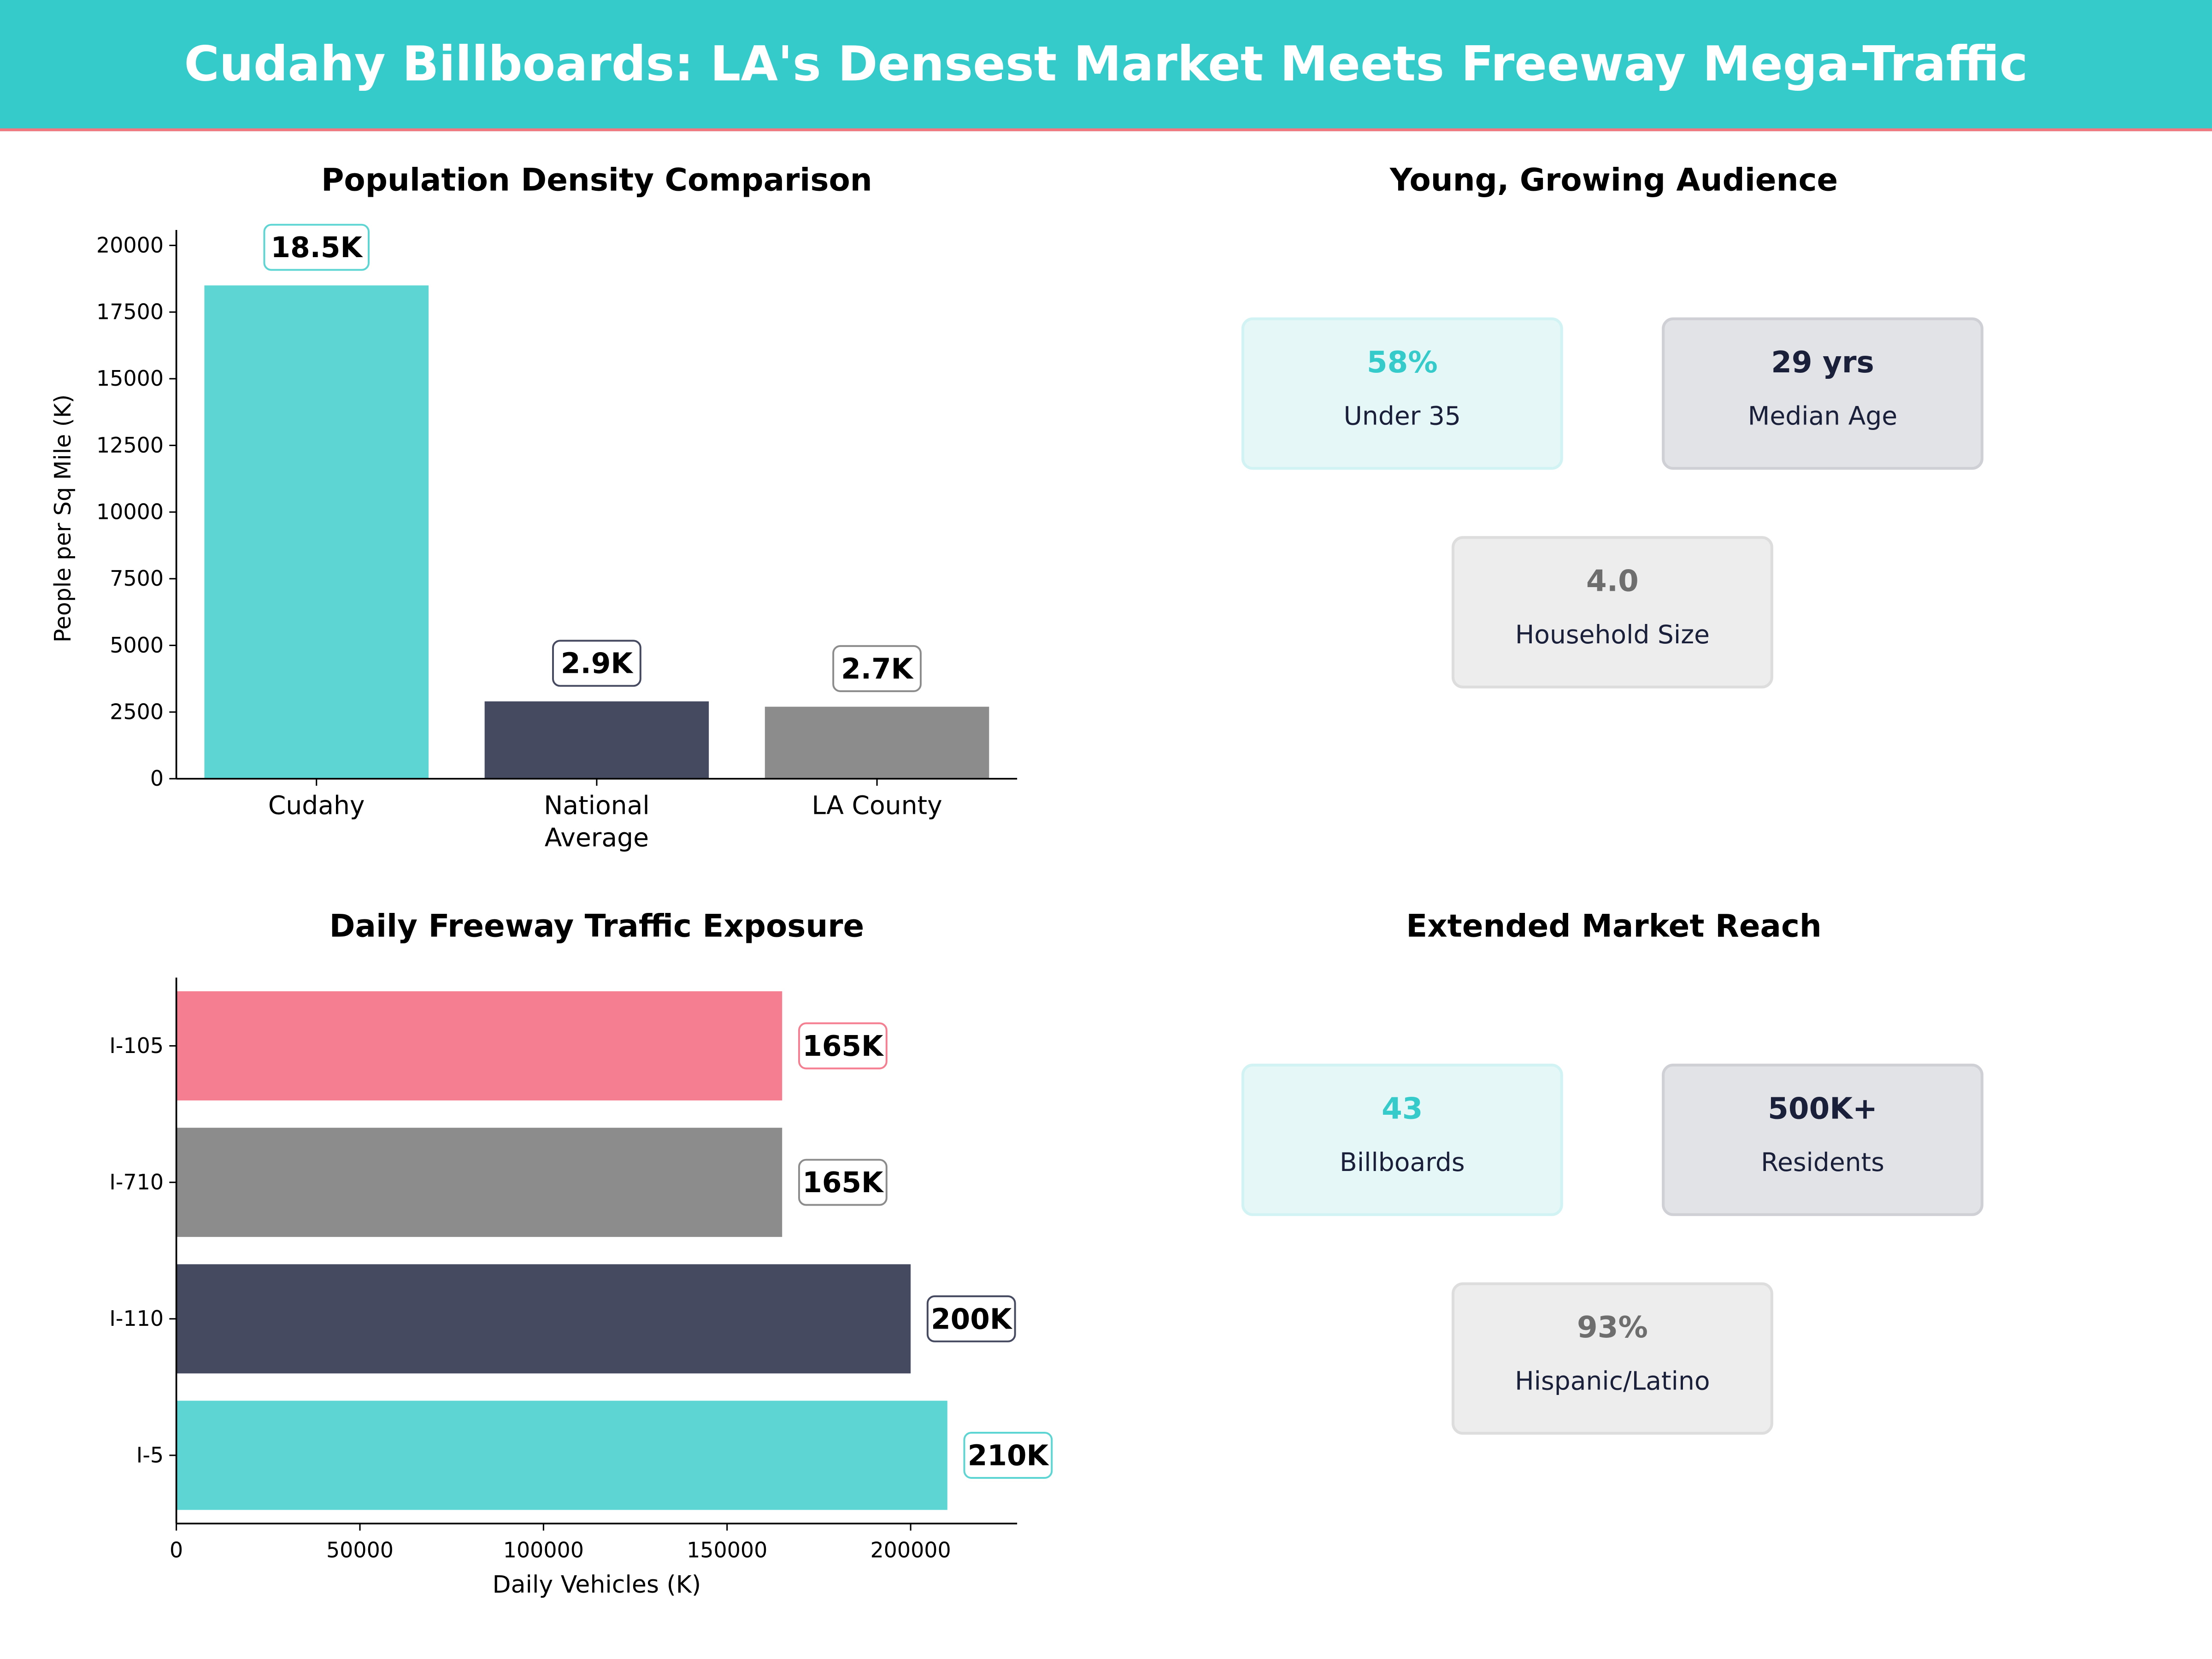  What do you see at coordinates (136, 1045) in the screenshot?
I see `y-tick-label: I-105` at bounding box center [136, 1045].